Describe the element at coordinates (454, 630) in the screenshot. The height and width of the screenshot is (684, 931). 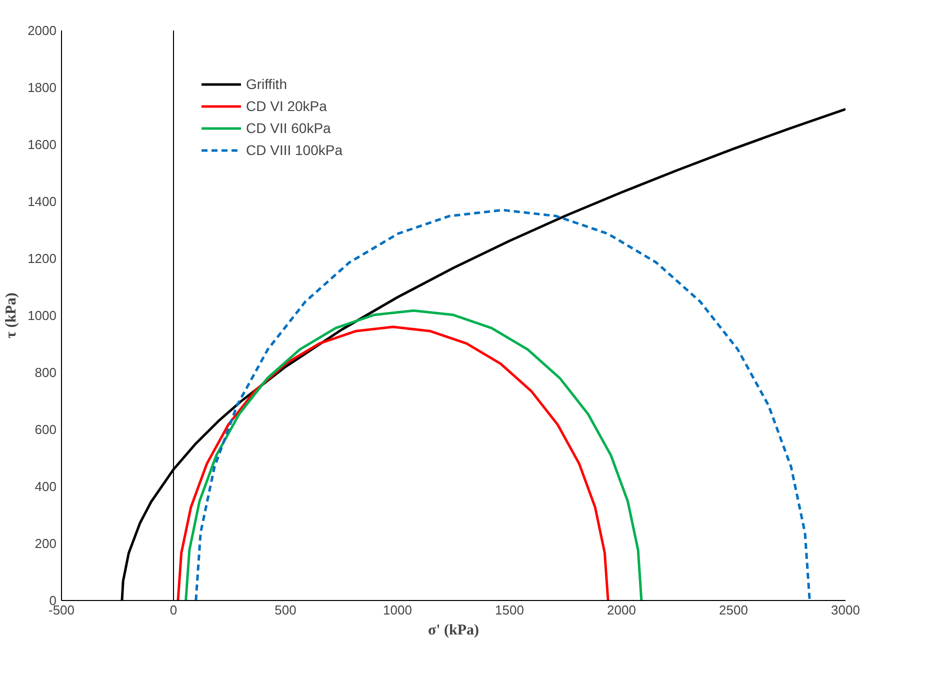
I see `x-axis-title: σ' (kPa)` at that location.